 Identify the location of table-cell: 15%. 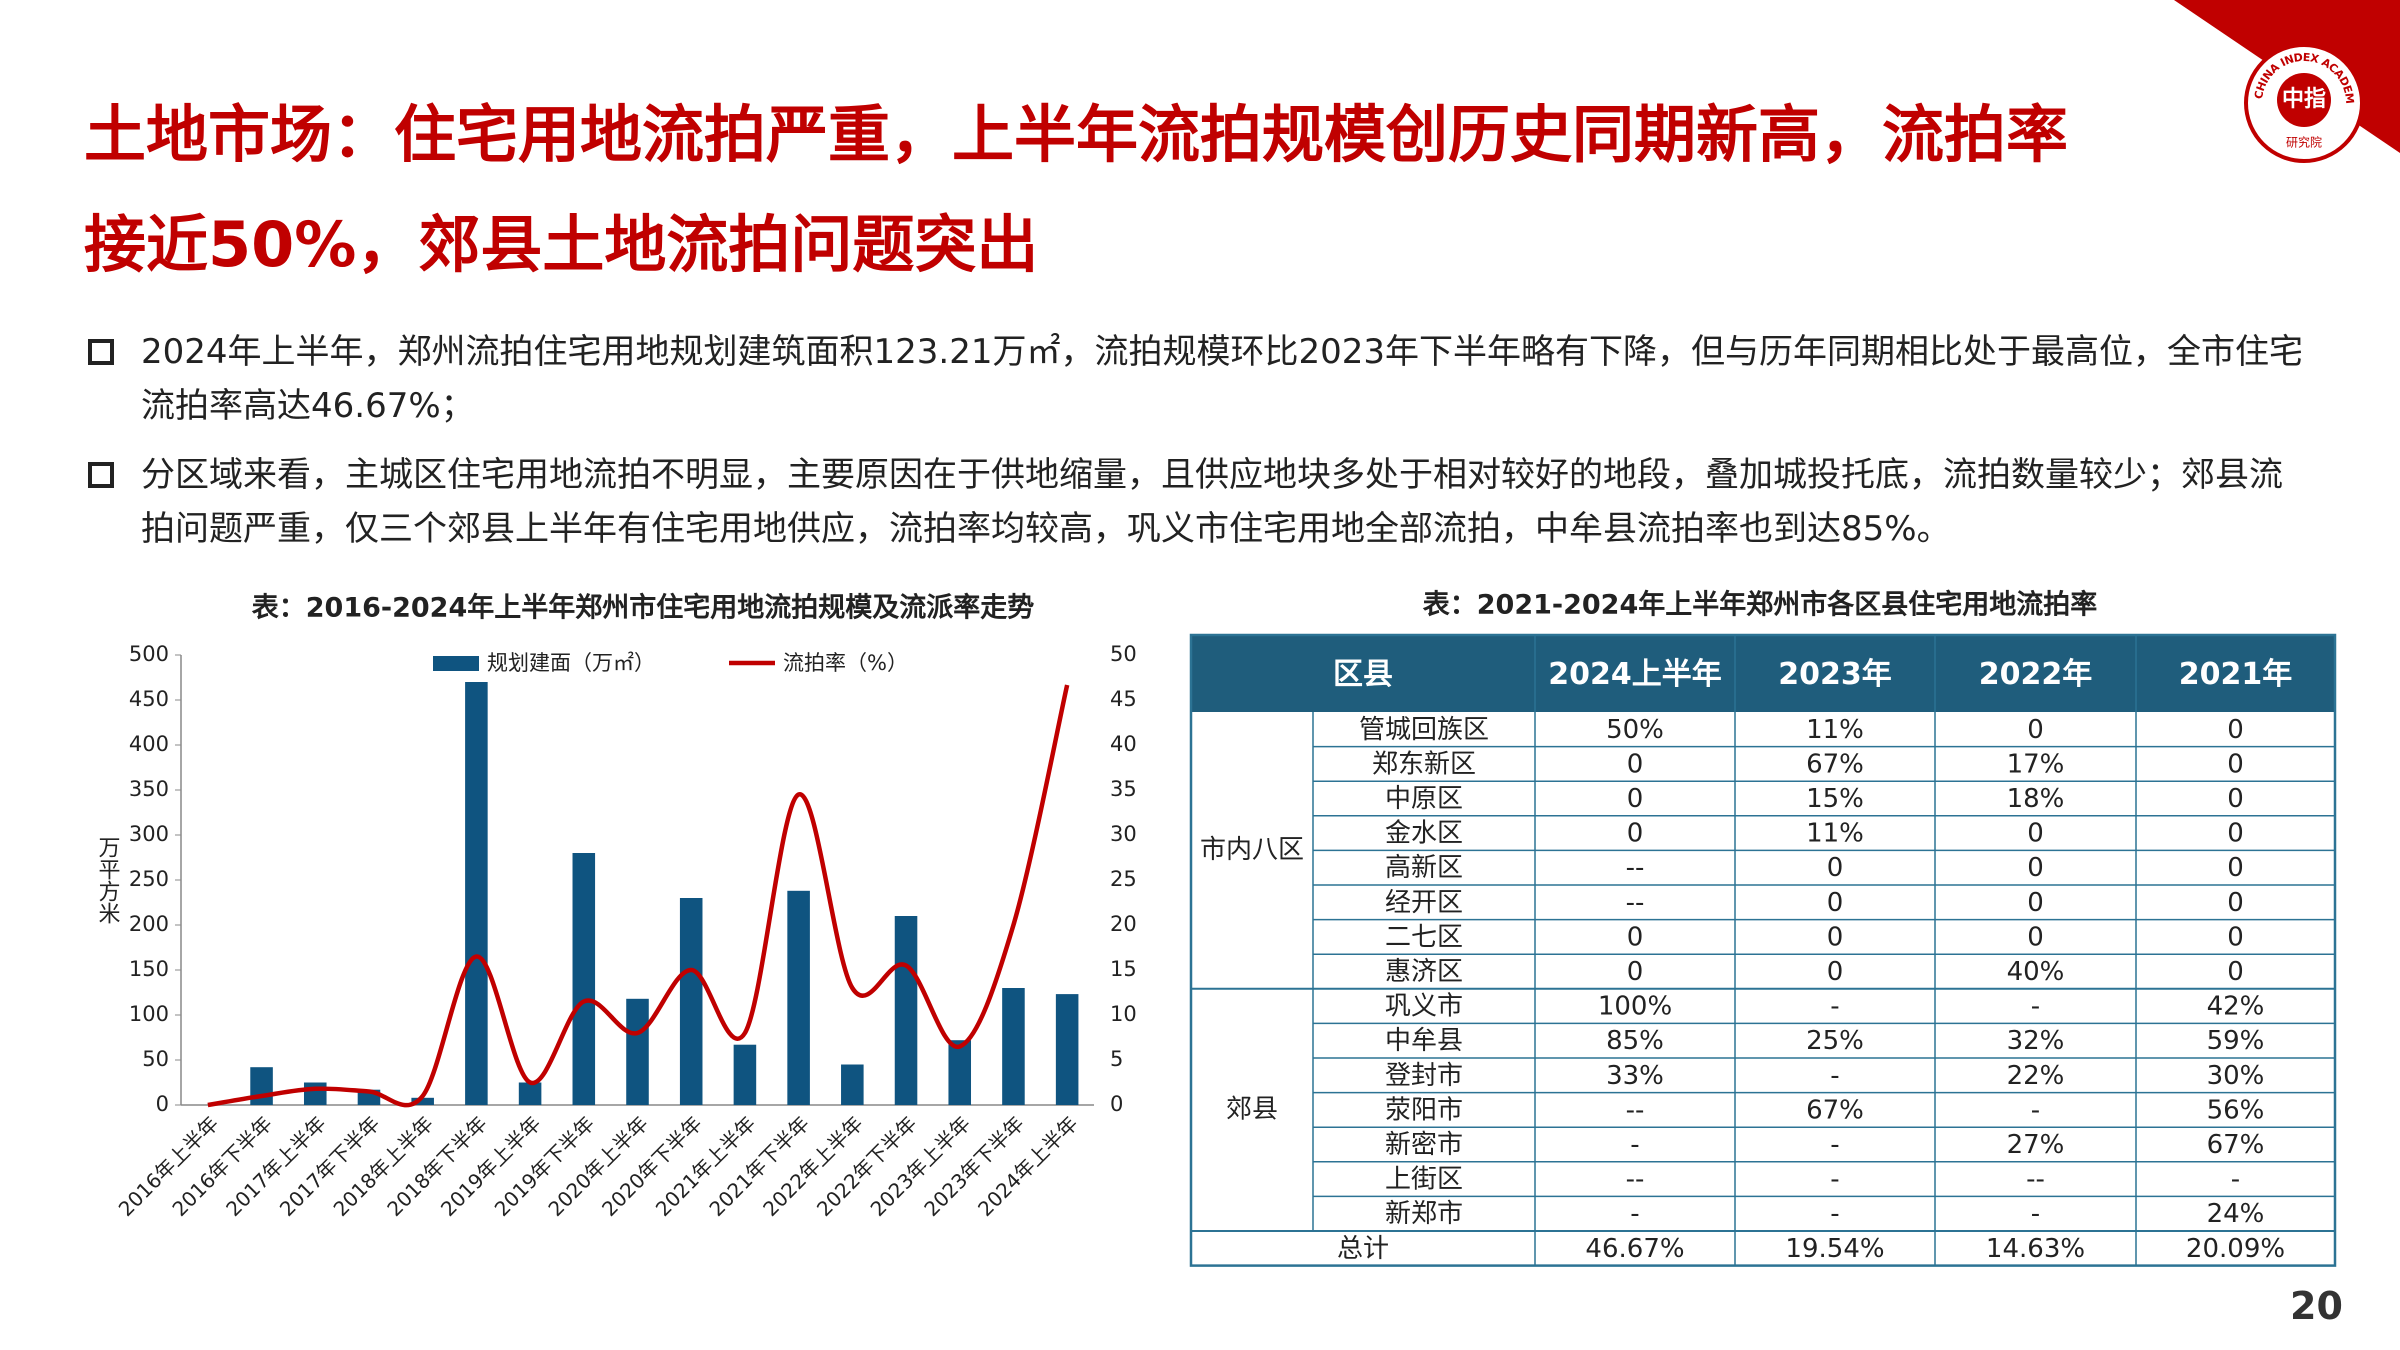
(1835, 799).